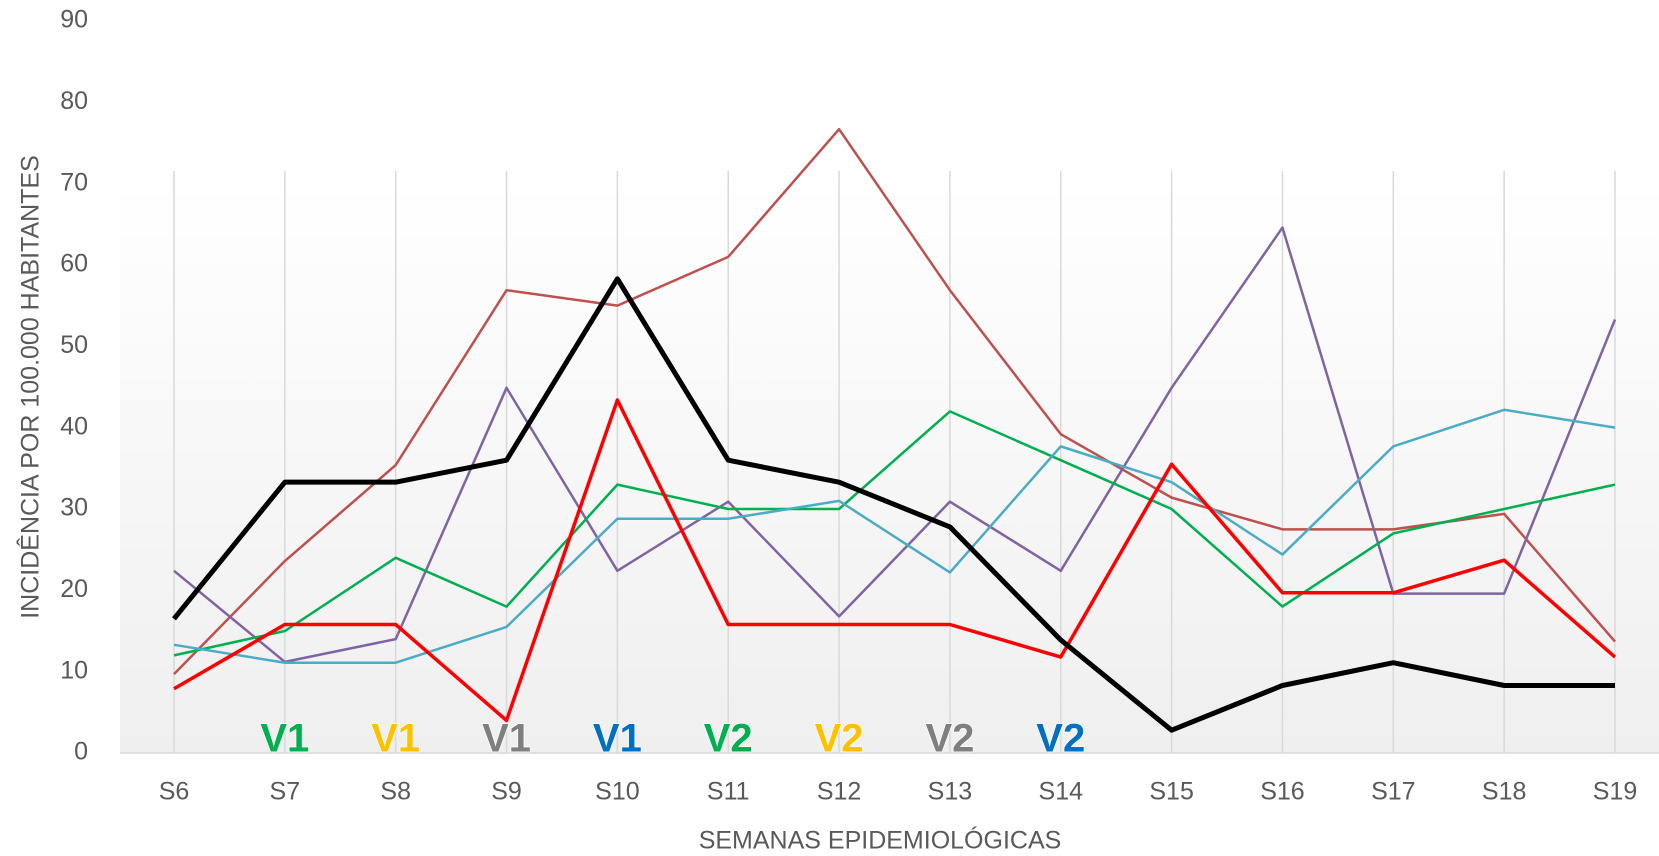 This screenshot has width=1659, height=856. Describe the element at coordinates (839, 792) in the screenshot. I see `x-tick-label: S12` at that location.